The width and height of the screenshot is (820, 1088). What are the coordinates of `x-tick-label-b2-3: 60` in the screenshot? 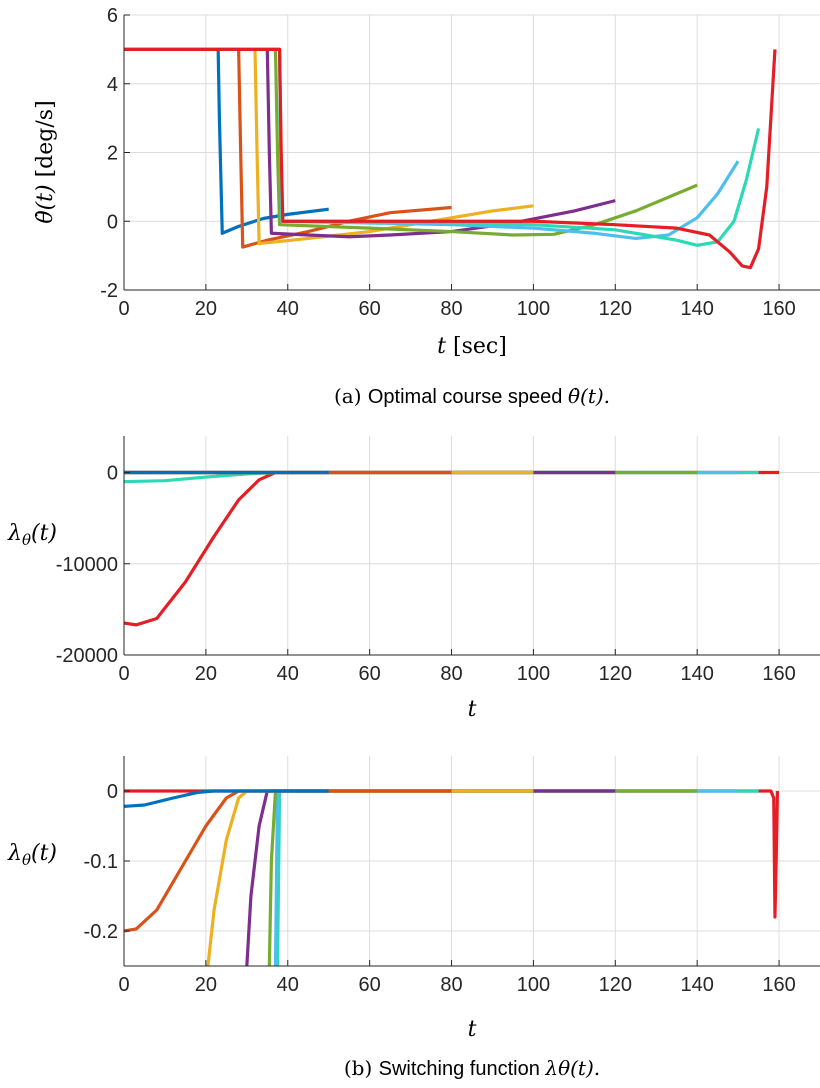 It's located at (370, 985).